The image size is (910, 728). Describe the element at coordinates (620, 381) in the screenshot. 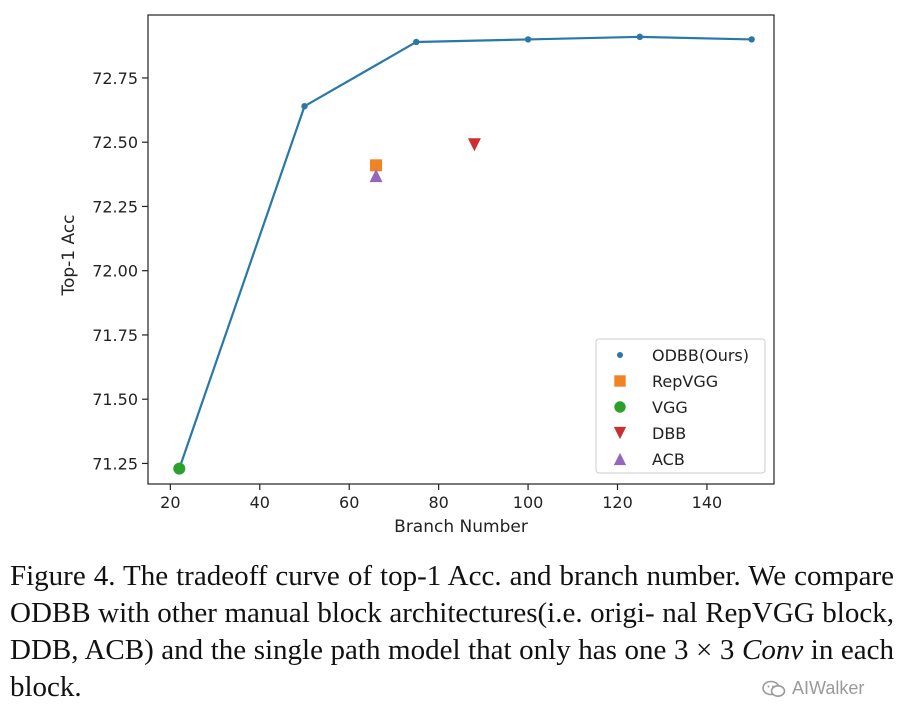

I see `legend-marker-repvgg` at that location.